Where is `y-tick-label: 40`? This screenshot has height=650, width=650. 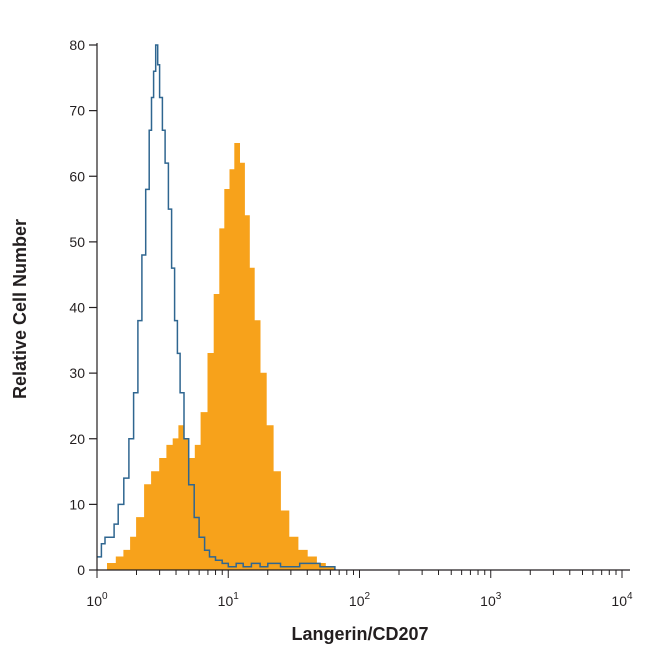 y-tick-label: 40 is located at coordinates (77, 308).